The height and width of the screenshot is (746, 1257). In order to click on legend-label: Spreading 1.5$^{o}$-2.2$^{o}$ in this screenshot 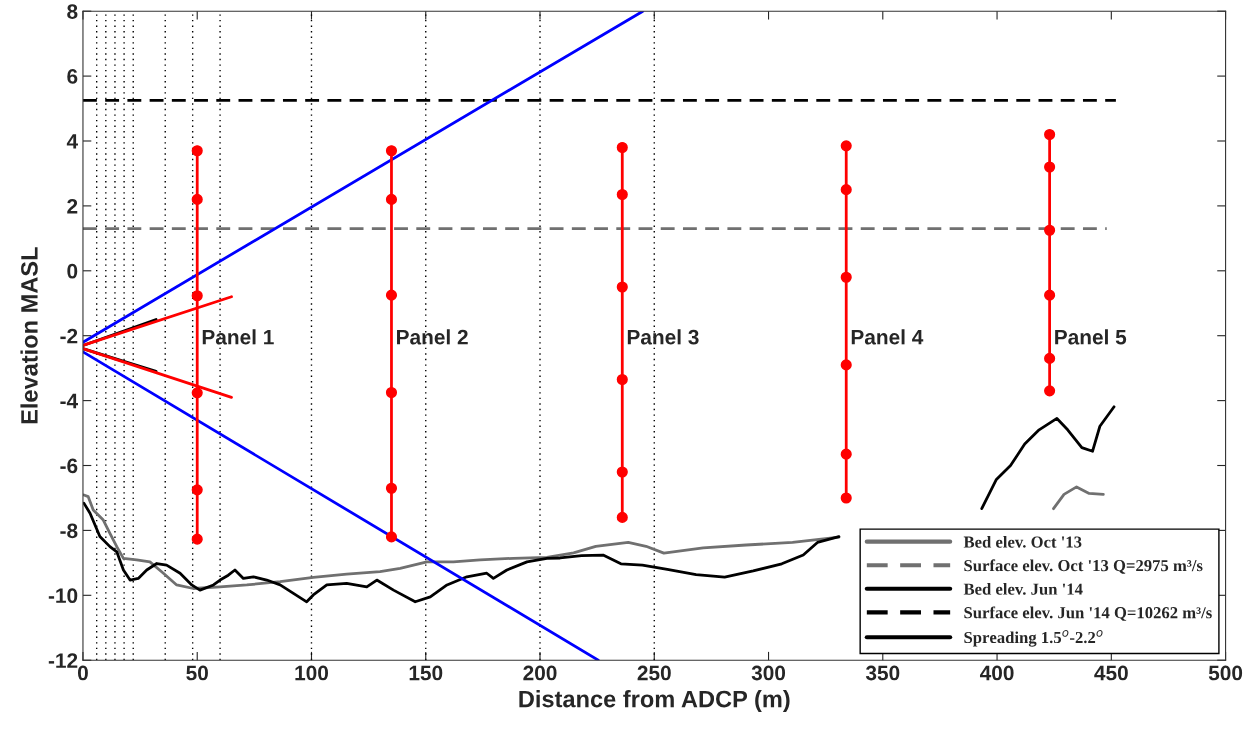, I will do `click(1033, 638)`.